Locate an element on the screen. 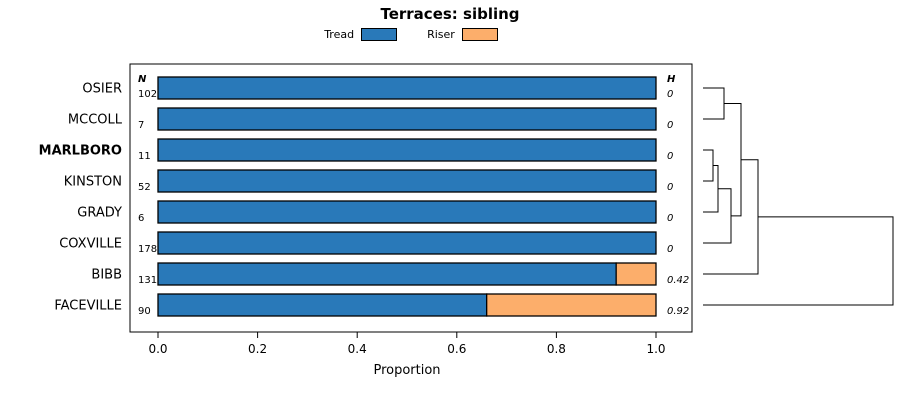 Image resolution: width=900 pixels, height=400 pixels. row-label-bibb: BIBB is located at coordinates (106, 275).